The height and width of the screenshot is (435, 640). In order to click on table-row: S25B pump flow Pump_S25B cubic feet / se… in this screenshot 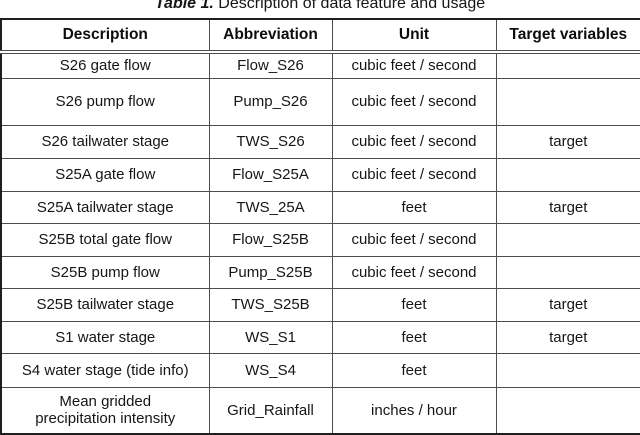, I will do `click(320, 272)`.